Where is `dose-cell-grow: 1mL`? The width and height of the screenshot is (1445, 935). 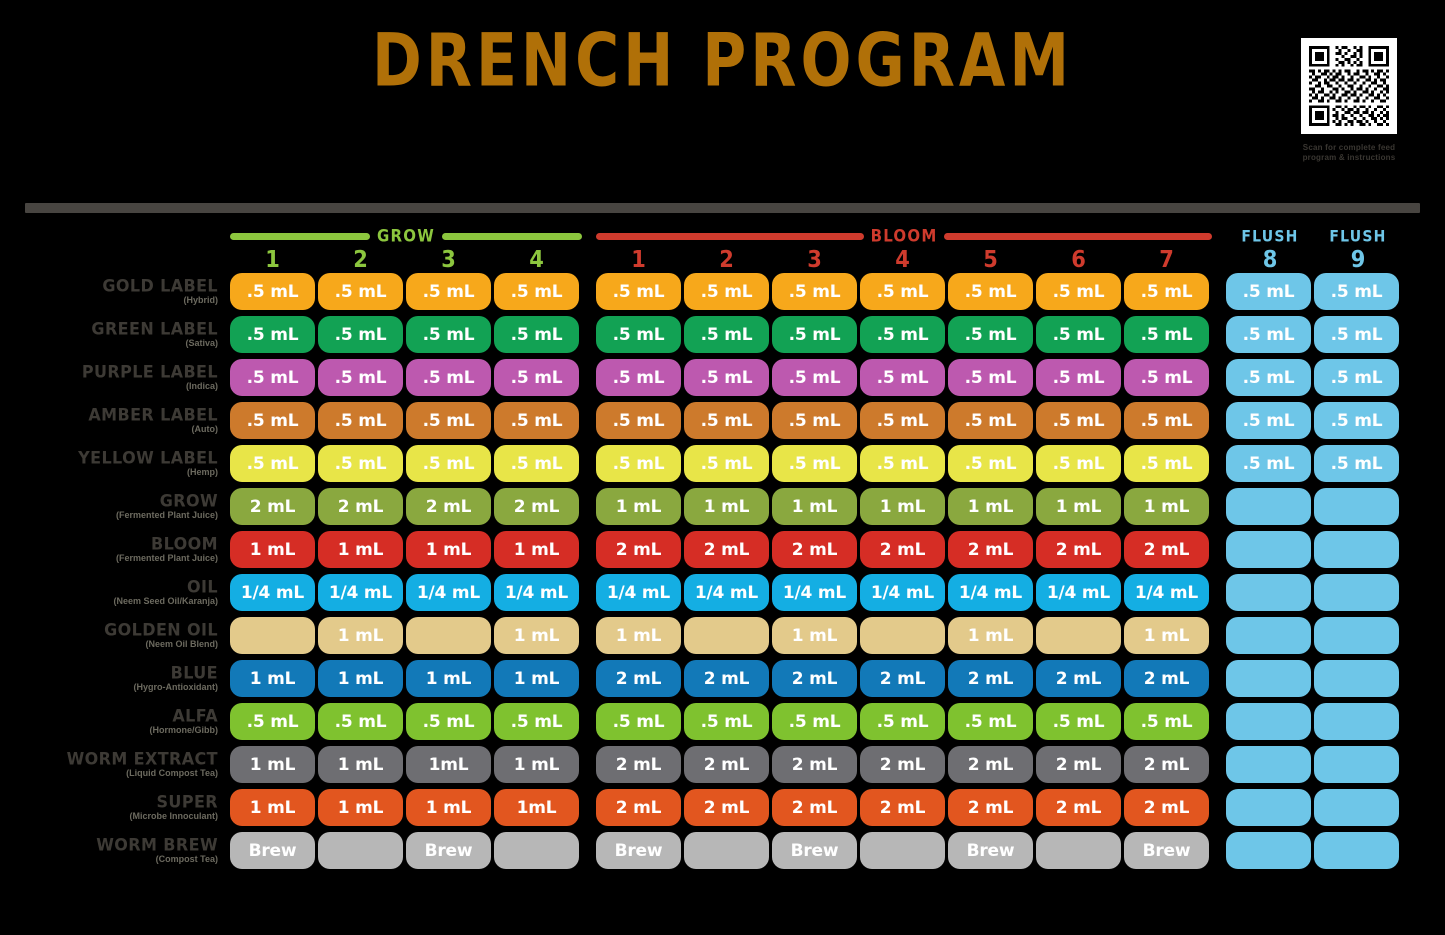
dose-cell-grow: 1mL is located at coordinates (448, 764).